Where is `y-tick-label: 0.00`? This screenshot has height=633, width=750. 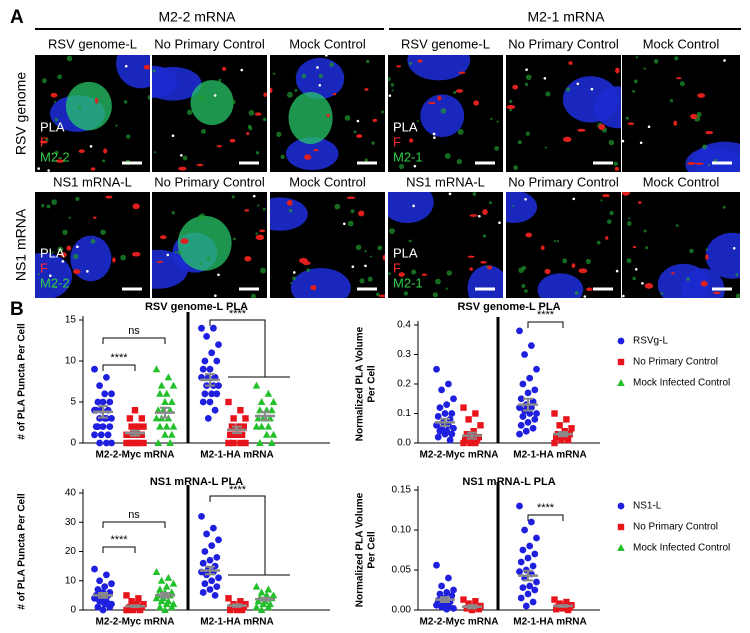
y-tick-label: 0.00 is located at coordinates (402, 610).